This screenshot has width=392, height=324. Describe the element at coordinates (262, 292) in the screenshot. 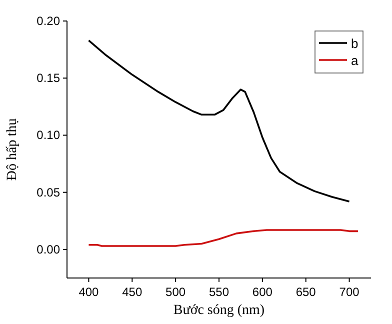

I see `x-tick-label: 600` at that location.